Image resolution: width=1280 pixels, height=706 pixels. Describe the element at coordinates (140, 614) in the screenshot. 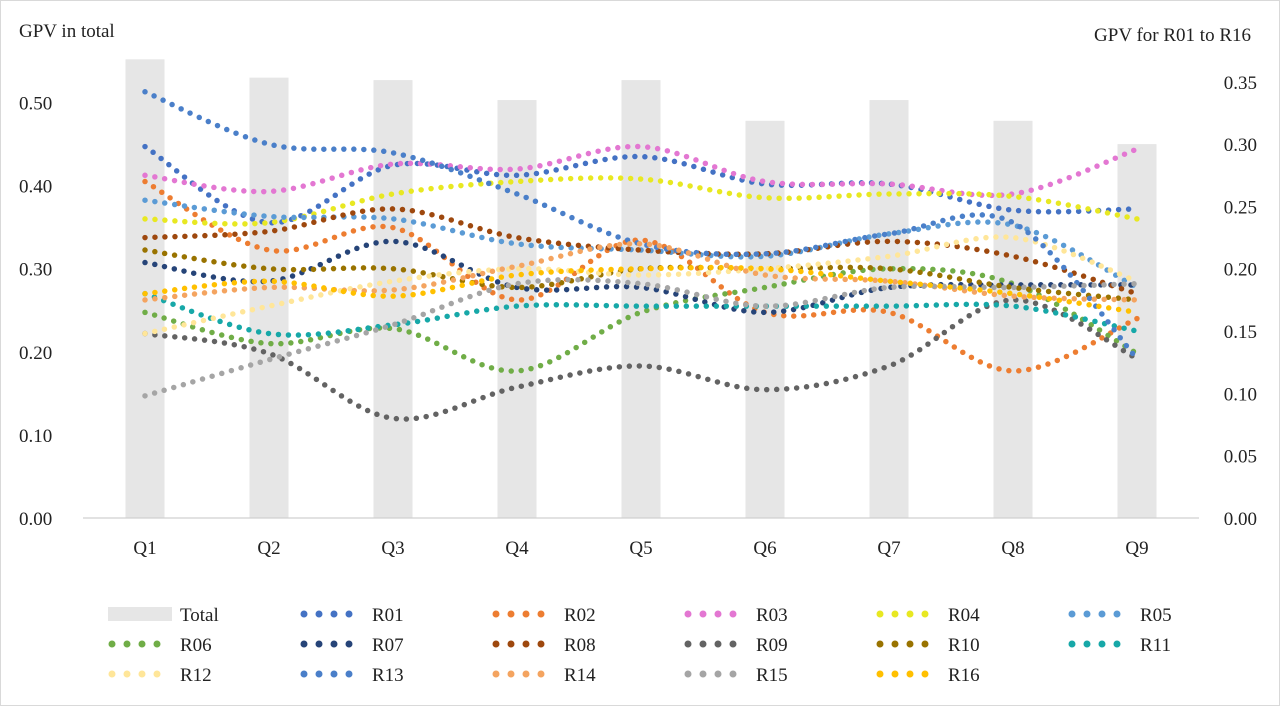

I see `legend-swatch` at that location.